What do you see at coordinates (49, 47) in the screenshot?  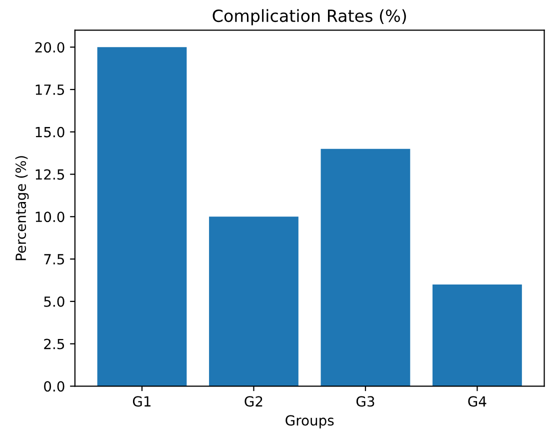 I see `y-tick-label: 20.0` at bounding box center [49, 47].